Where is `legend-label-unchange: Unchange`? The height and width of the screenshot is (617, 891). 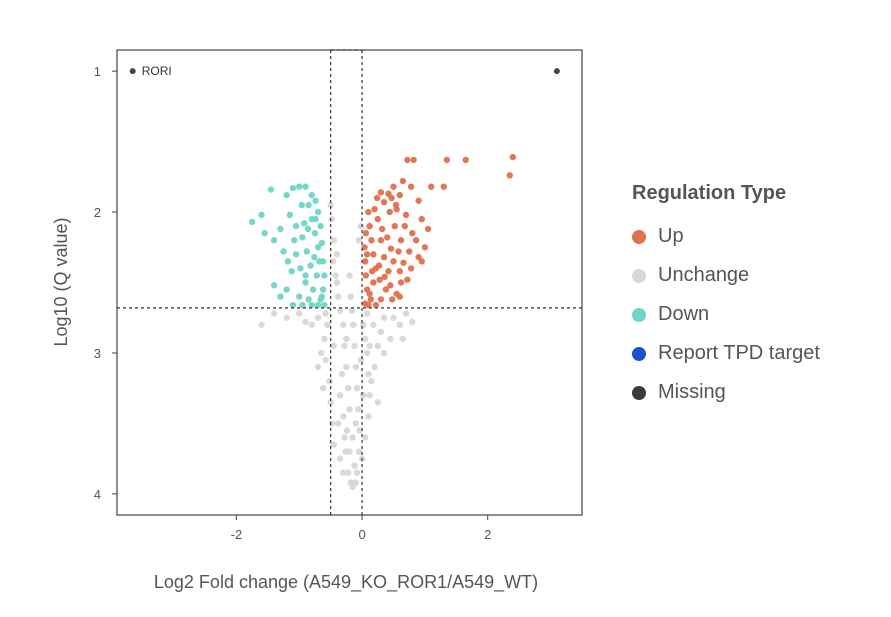 legend-label-unchange: Unchange is located at coordinates (704, 275).